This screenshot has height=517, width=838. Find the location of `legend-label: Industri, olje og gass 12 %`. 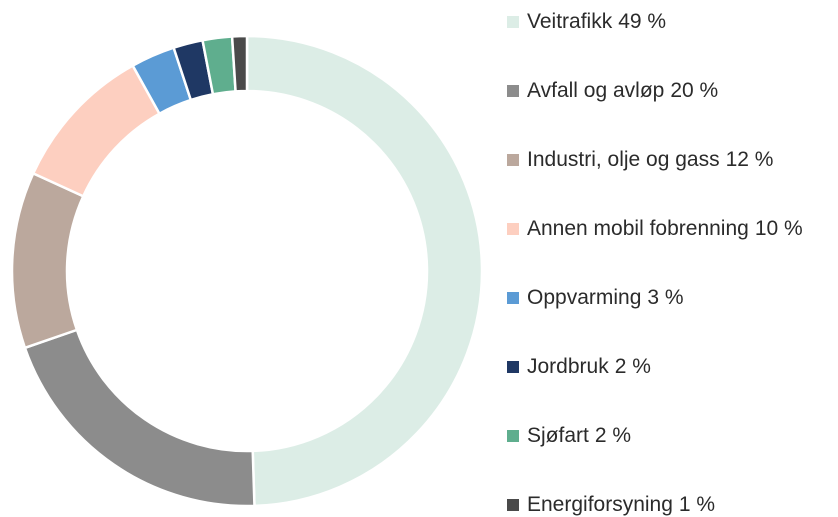

legend-label: Industri, olje og gass 12 % is located at coordinates (650, 159).